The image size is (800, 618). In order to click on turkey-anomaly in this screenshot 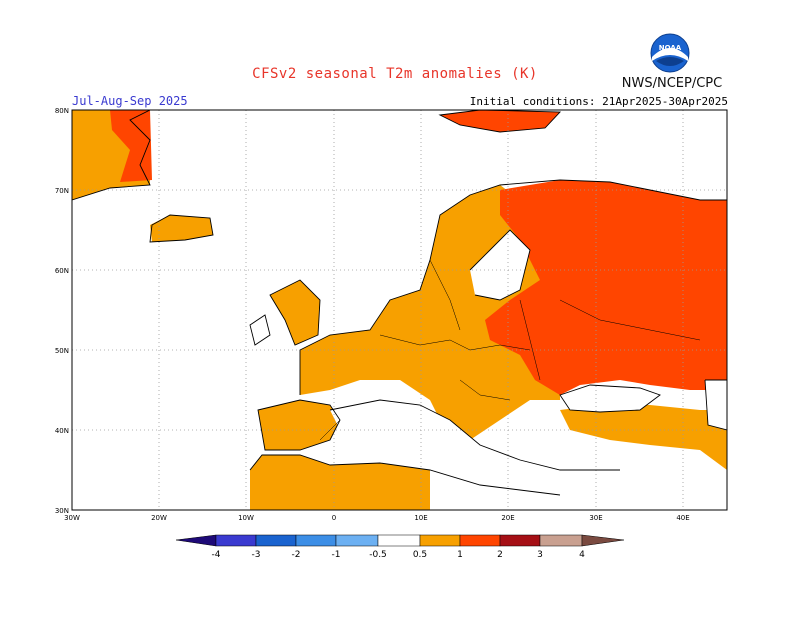, I will do `click(643, 437)`.